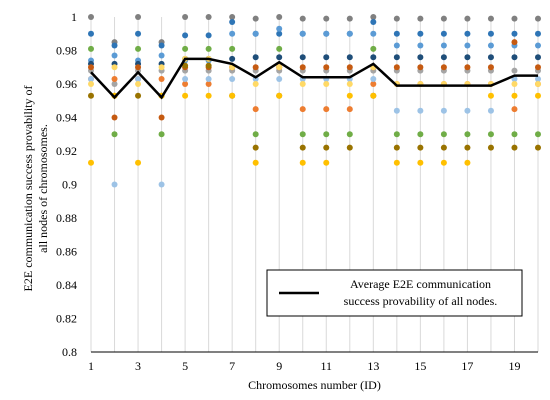  Describe the element at coordinates (185, 366) in the screenshot. I see `x-tick-label: 5` at that location.